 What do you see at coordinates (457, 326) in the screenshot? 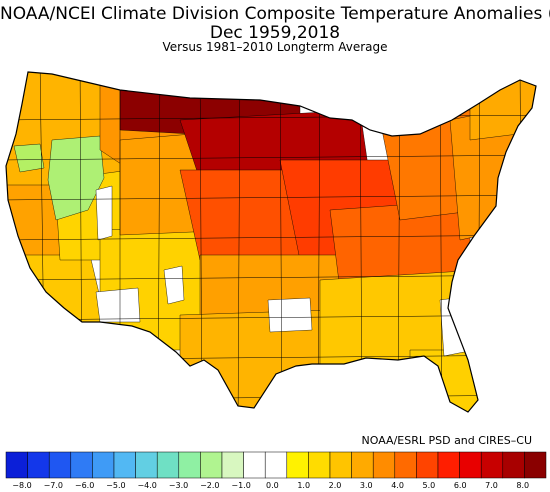
I see `region-white-florida` at bounding box center [457, 326].